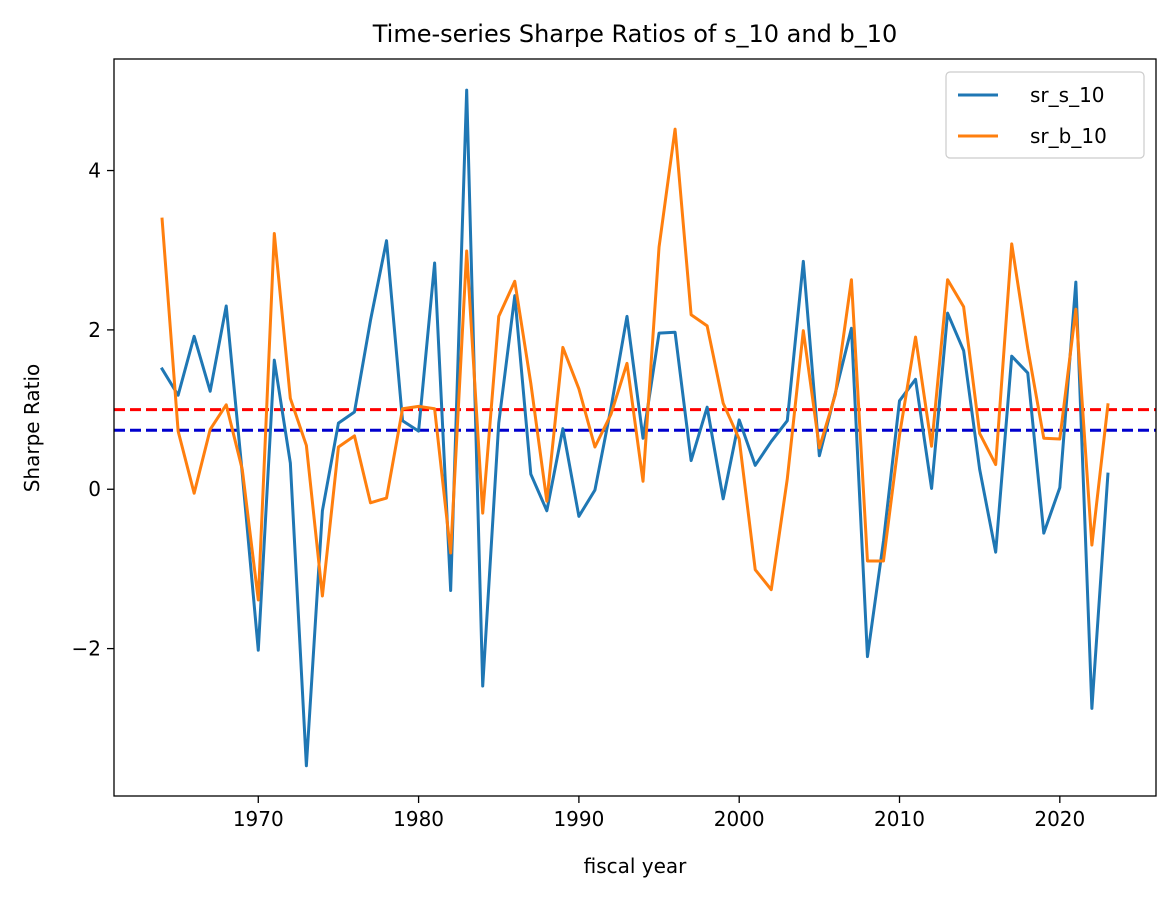 The width and height of the screenshot is (1174, 898). What do you see at coordinates (258, 819) in the screenshot?
I see `x-tick-label: 1970` at bounding box center [258, 819].